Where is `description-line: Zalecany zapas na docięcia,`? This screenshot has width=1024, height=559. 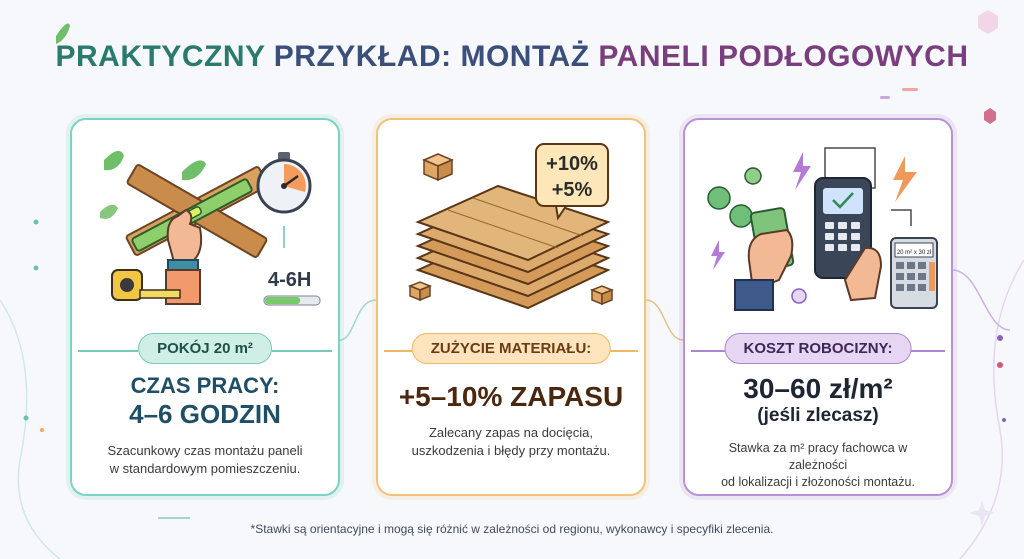
description-line: Zalecany zapas na docięcia, is located at coordinates (511, 432).